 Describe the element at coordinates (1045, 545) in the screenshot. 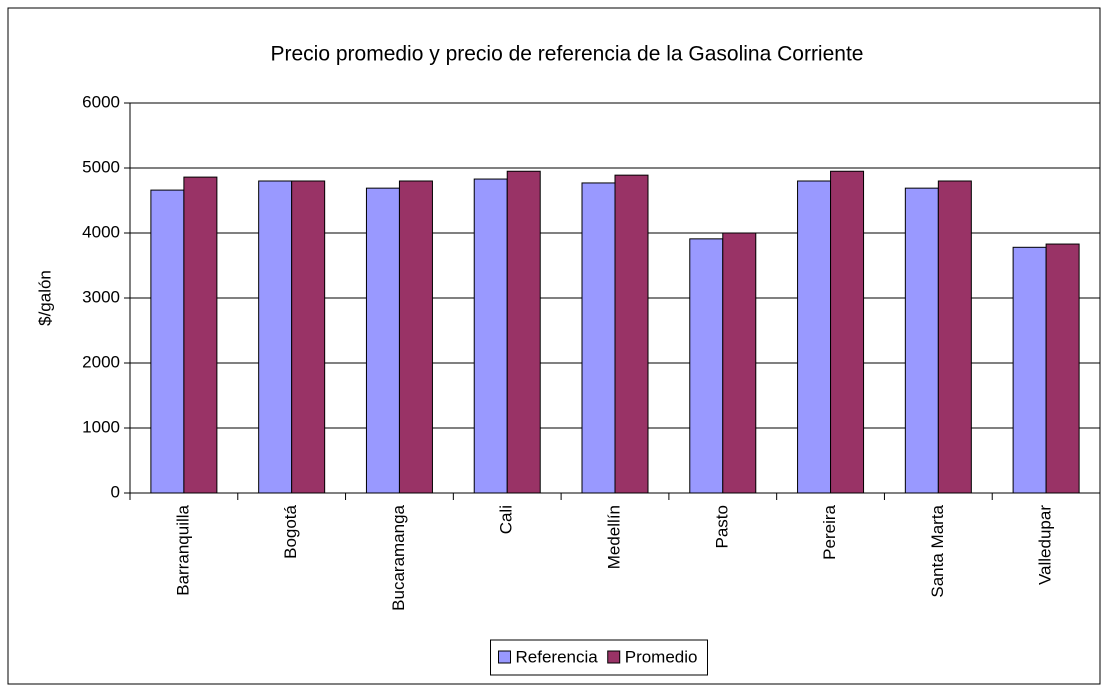

I see `x-tick-label: Valledupar` at that location.